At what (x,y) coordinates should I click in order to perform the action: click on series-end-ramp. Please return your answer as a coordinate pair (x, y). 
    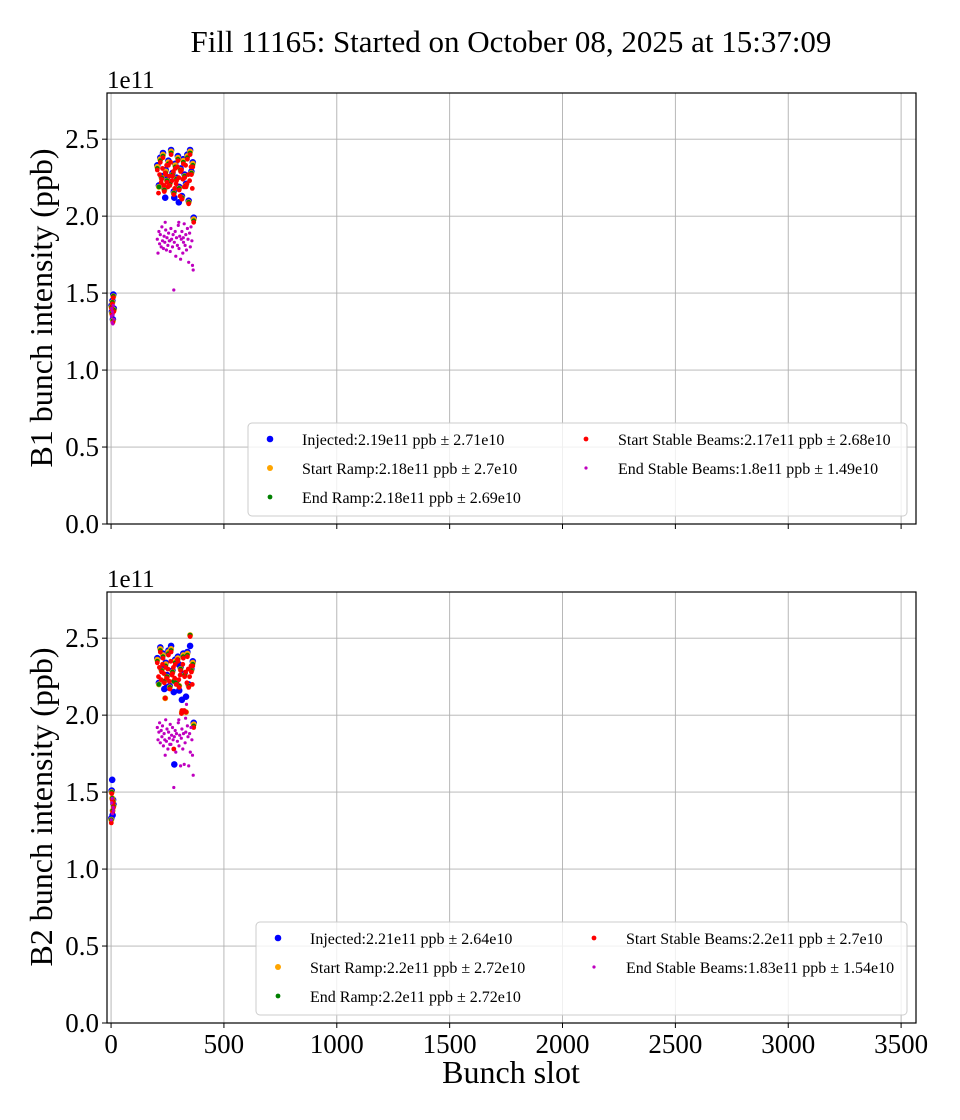
    Looking at the image, I should click on (152, 727).